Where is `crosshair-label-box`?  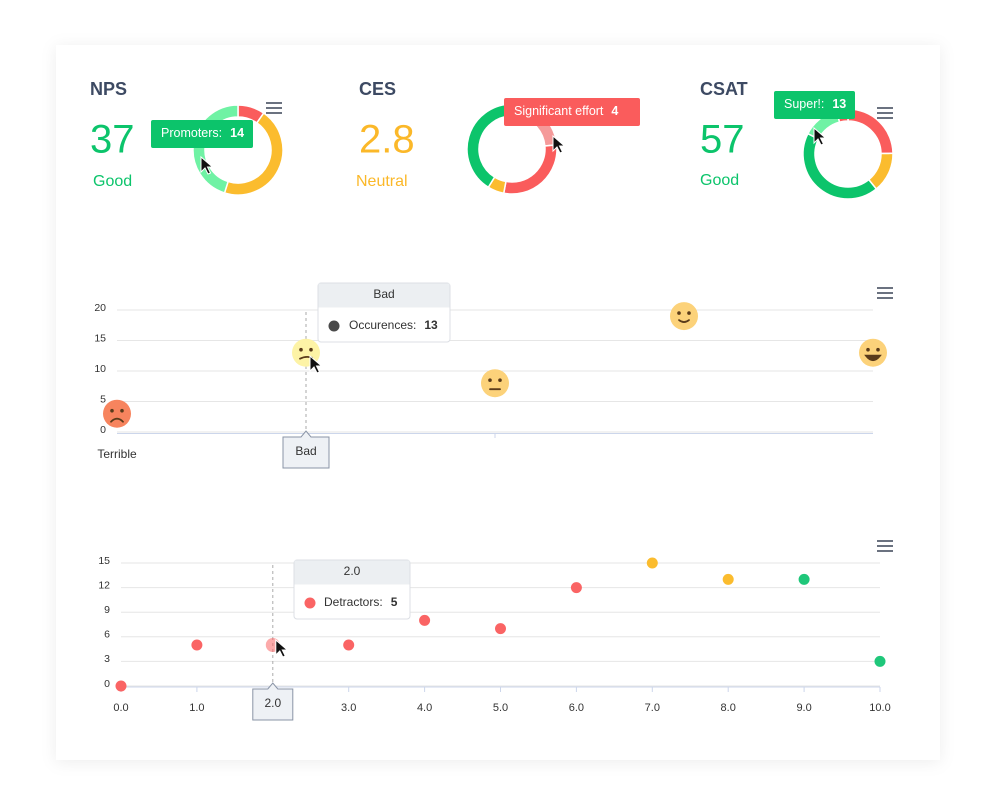
crosshair-label-box is located at coordinates (273, 701).